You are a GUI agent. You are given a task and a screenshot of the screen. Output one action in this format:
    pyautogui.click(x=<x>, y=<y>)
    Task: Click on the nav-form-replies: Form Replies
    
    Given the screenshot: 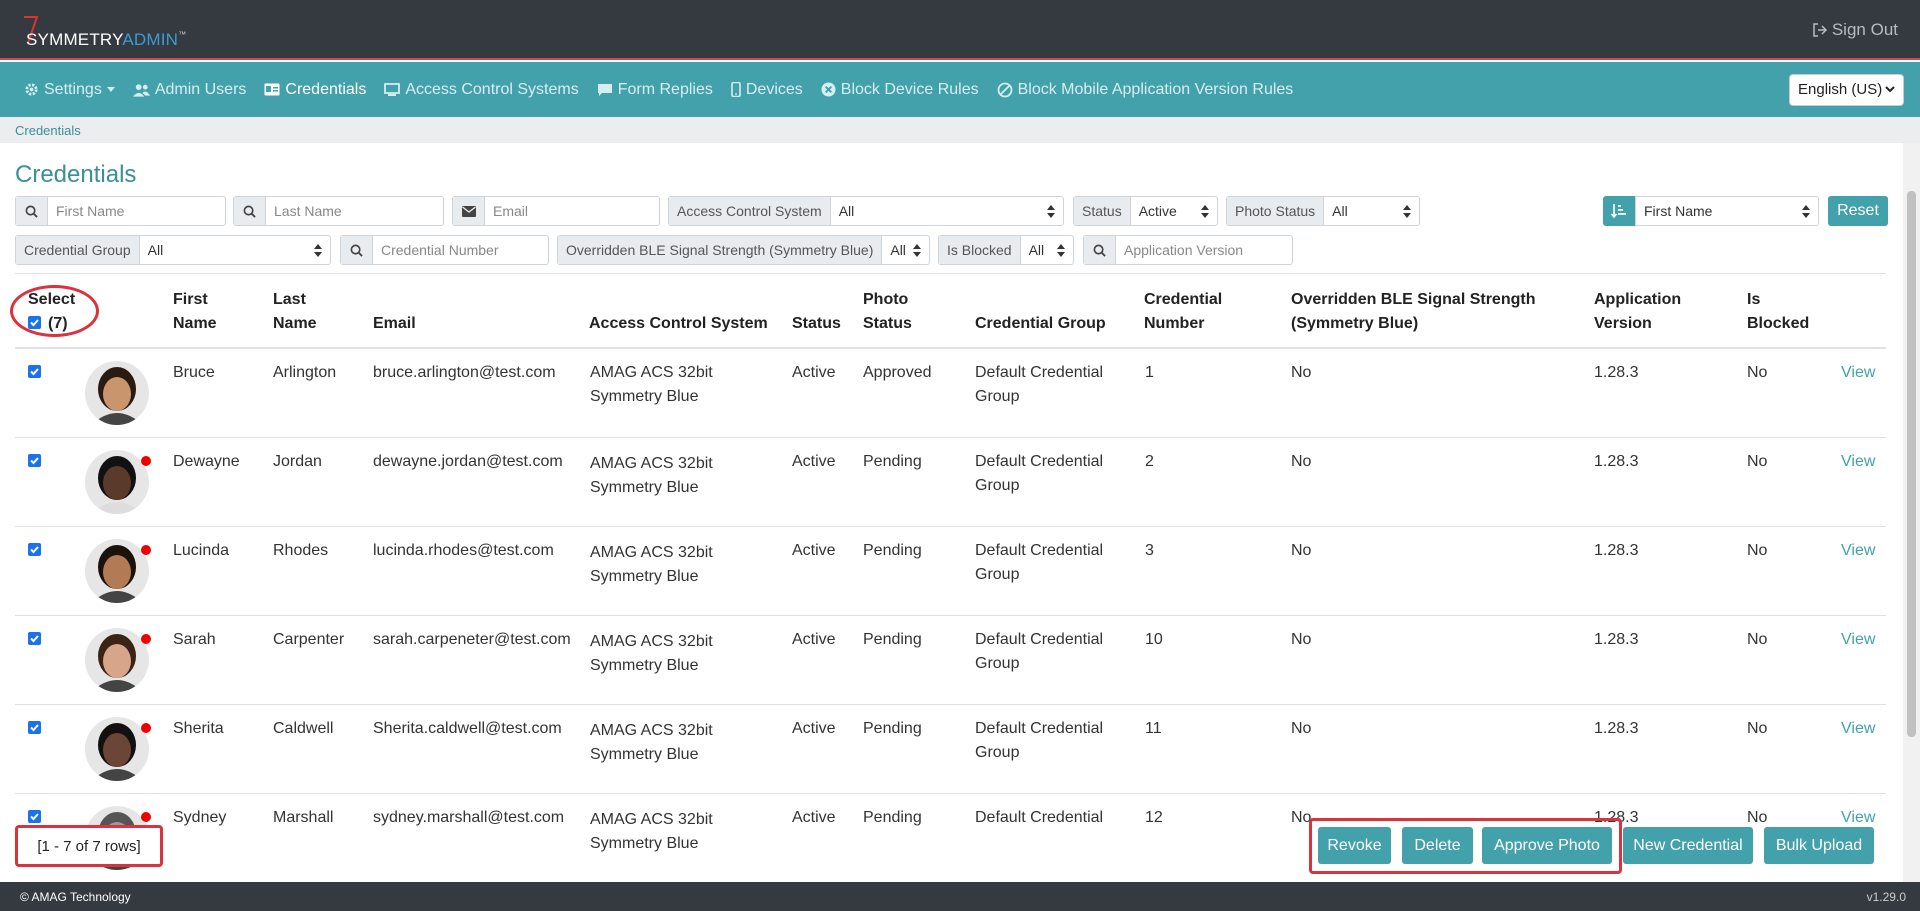 What is the action you would take?
    pyautogui.click(x=655, y=90)
    